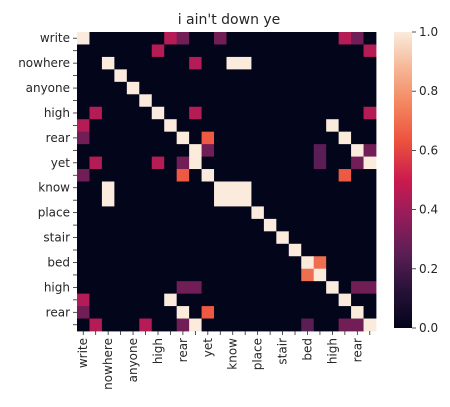 The height and width of the screenshot is (407, 450). Describe the element at coordinates (428, 32) in the screenshot. I see `colorbar-tick-label: 1.0` at that location.